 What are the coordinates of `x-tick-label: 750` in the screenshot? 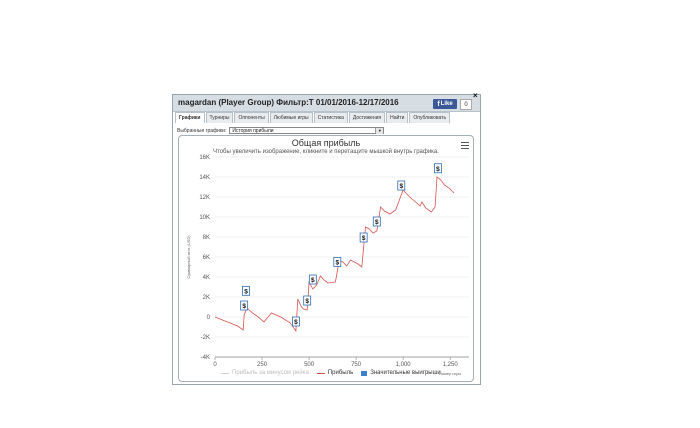 It's located at (356, 365).